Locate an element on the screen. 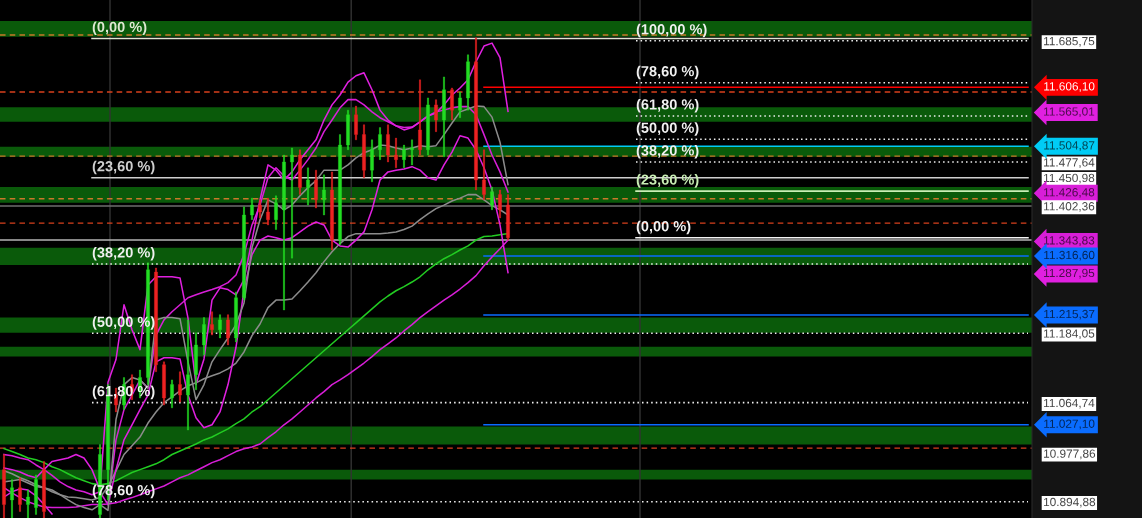  data-label: 11.606,10 is located at coordinates (1069, 87).